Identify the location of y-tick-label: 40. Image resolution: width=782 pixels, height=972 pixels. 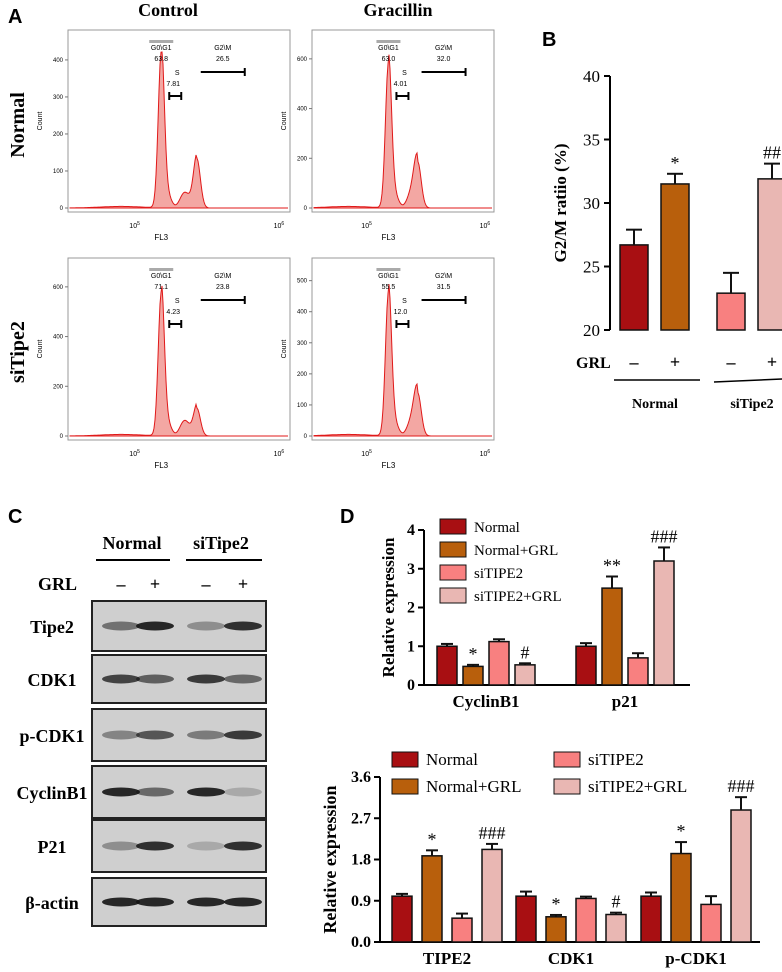
(591, 76).